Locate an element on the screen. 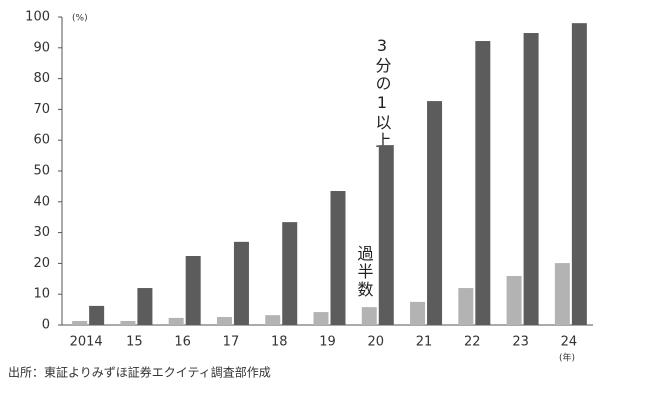 This screenshot has width=647, height=400. source: 出所：東証よりみずほ証券エクイティ調査部作成 is located at coordinates (139, 372).